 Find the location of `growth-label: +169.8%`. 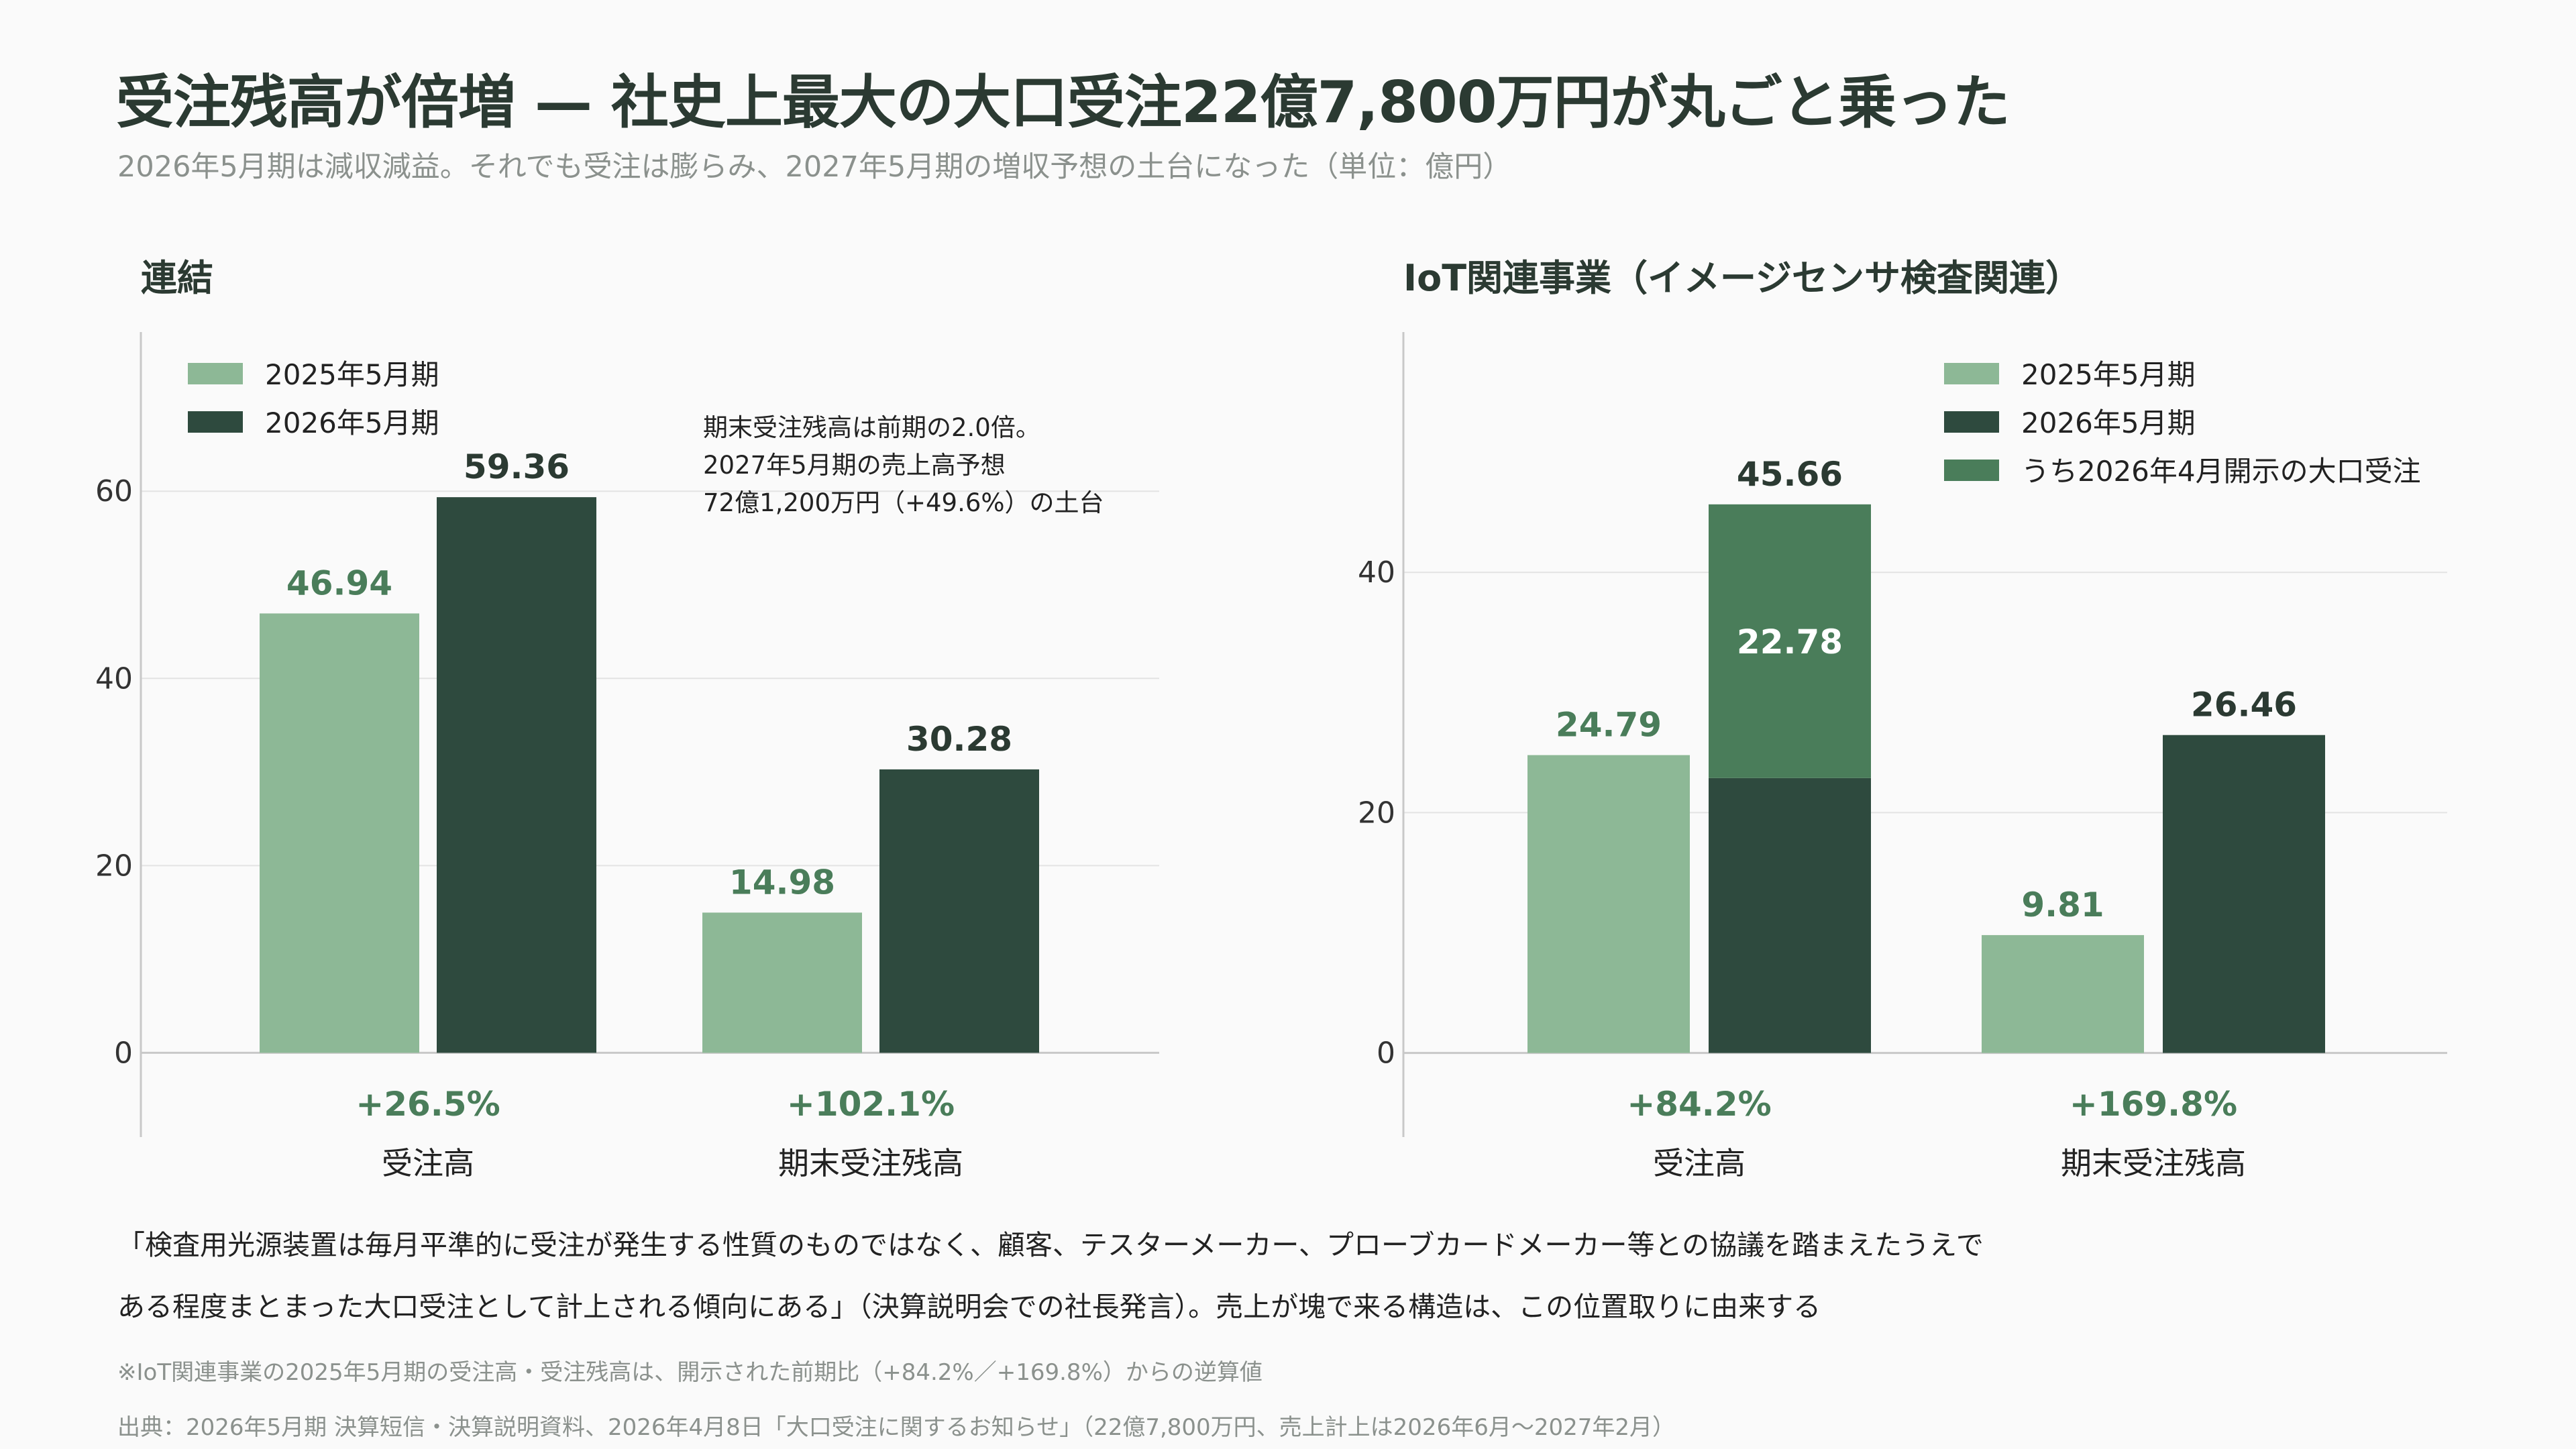

growth-label: +169.8% is located at coordinates (2153, 1104).